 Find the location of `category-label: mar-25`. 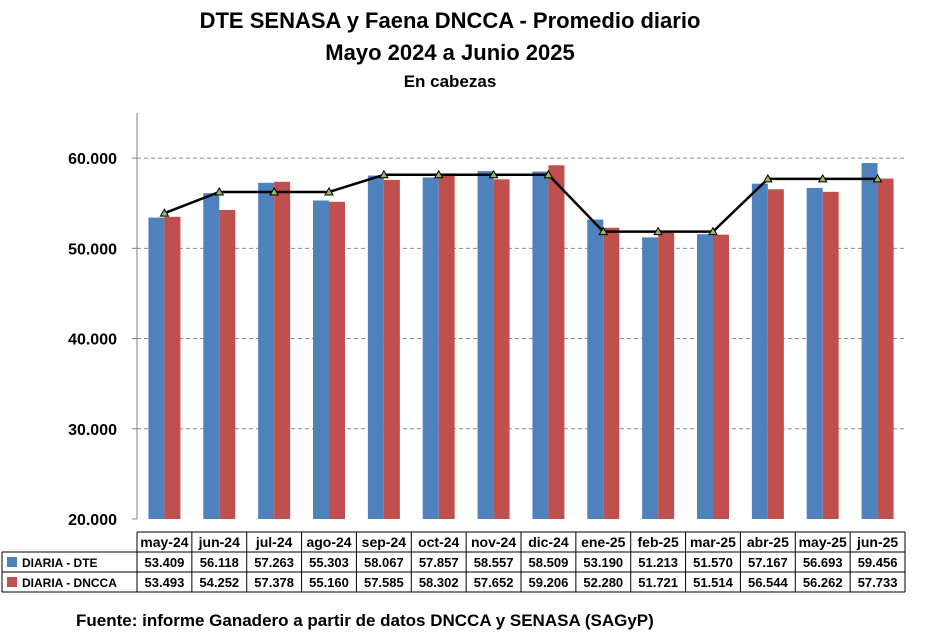

category-label: mar-25 is located at coordinates (713, 542).